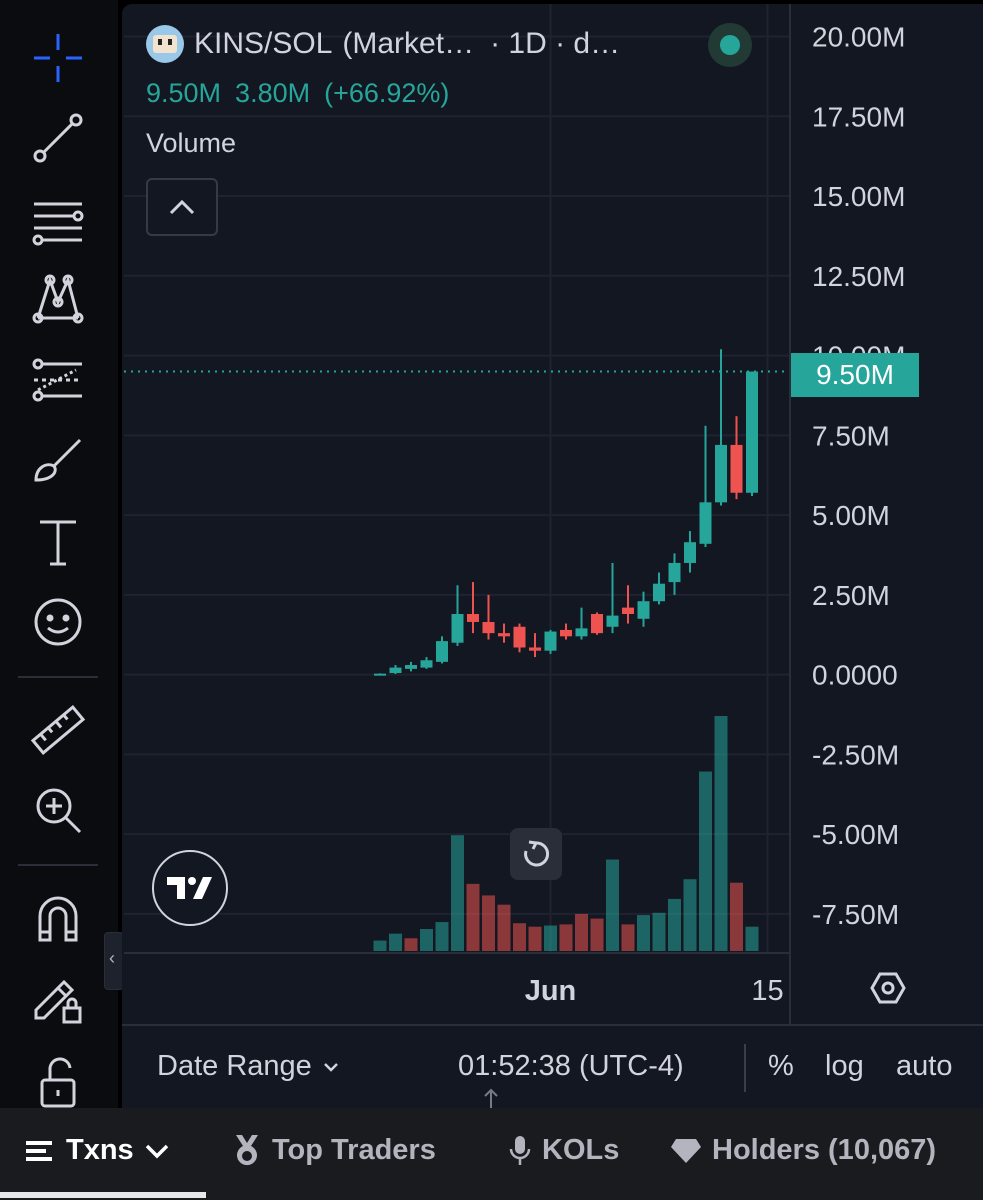 The height and width of the screenshot is (1200, 983). What do you see at coordinates (112, 958) in the screenshot?
I see `chevron-left-icon: ‹` at bounding box center [112, 958].